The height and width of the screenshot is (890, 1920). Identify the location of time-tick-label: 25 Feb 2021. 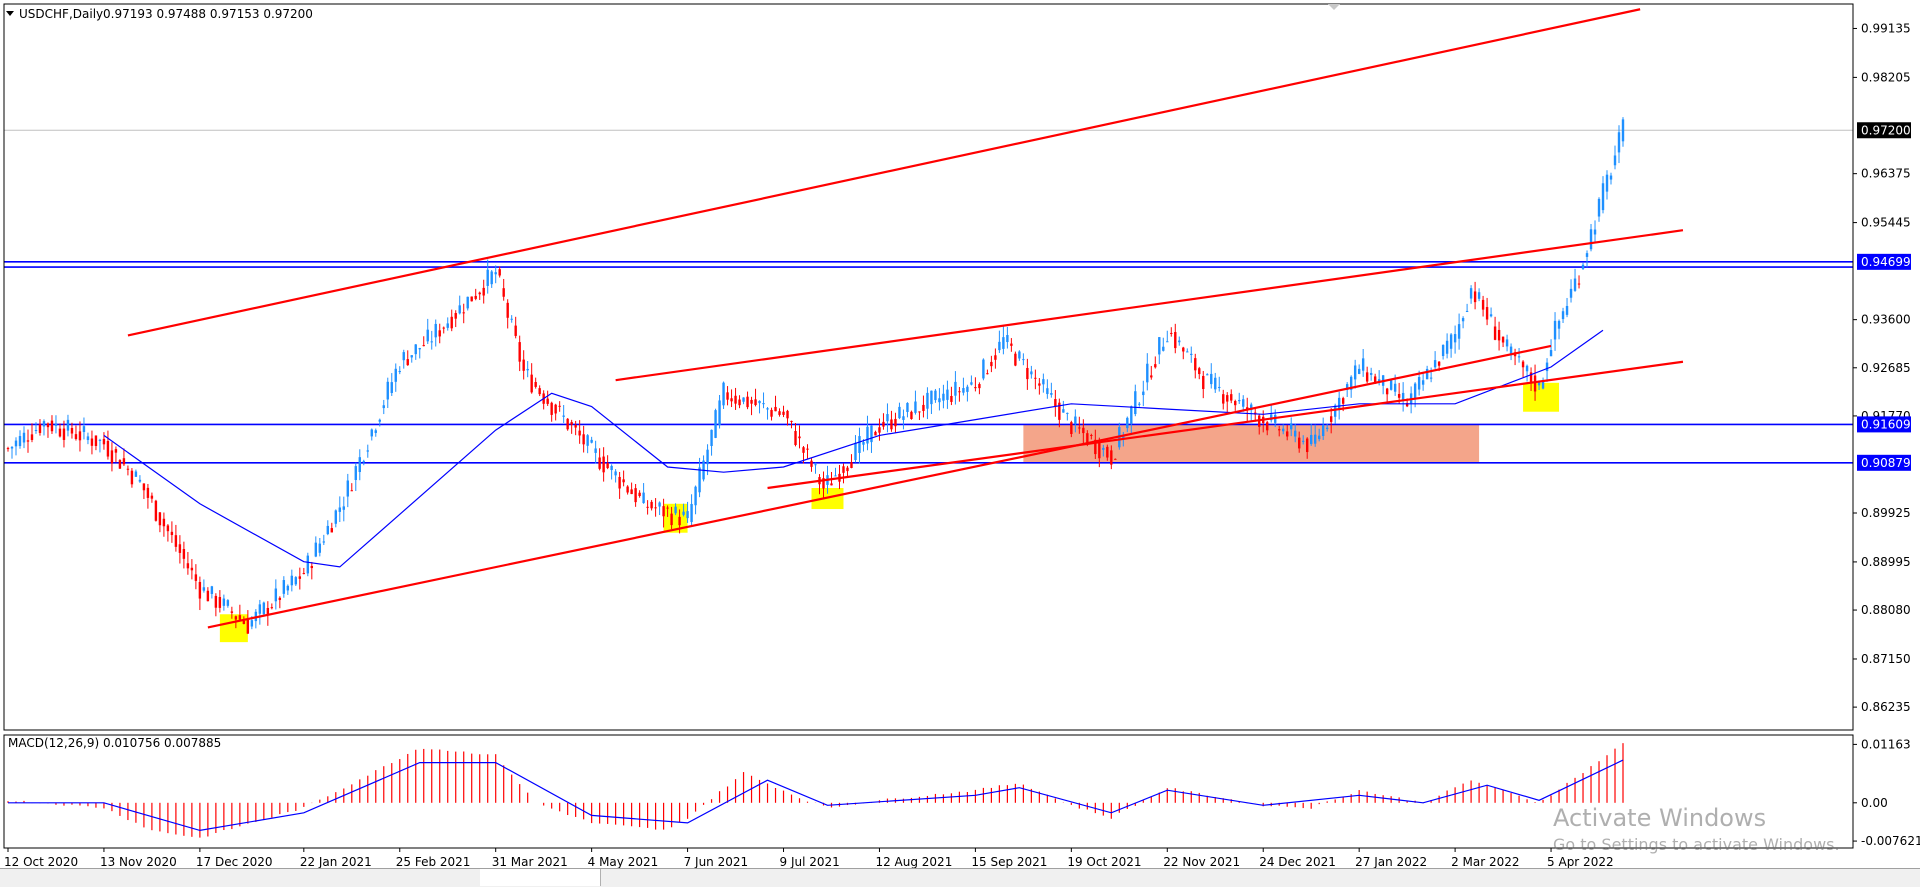
(433, 862).